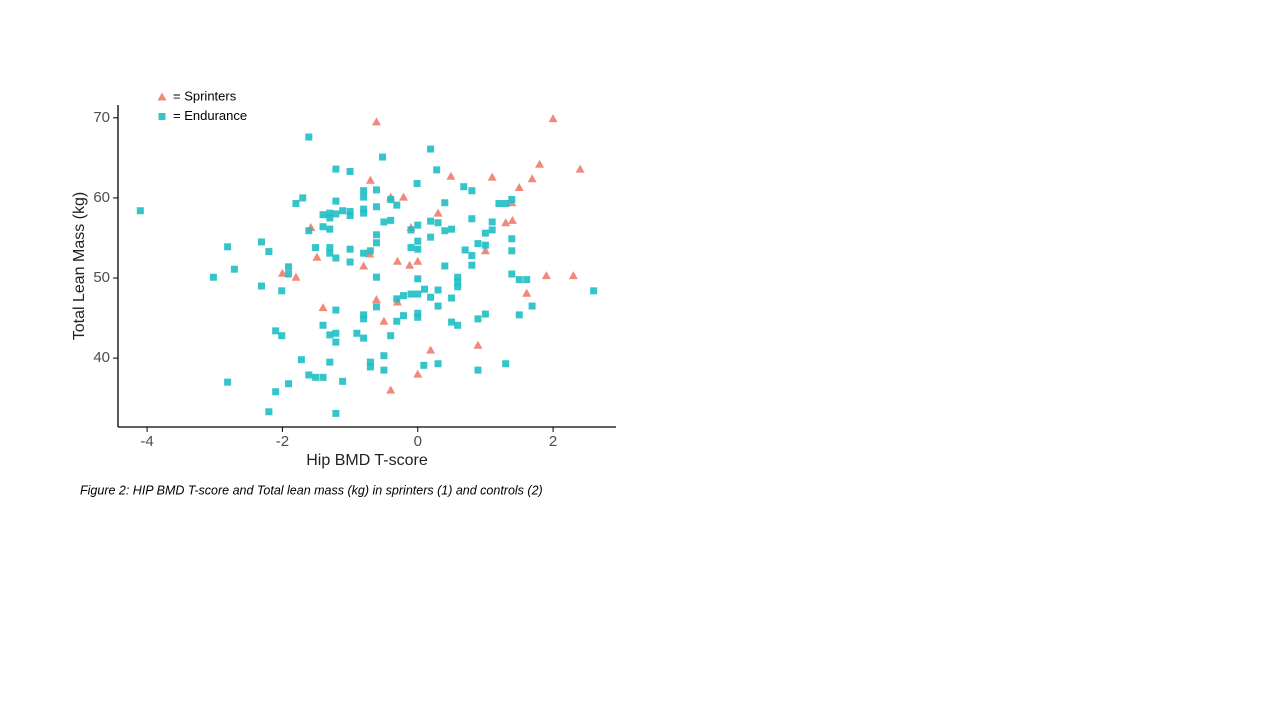 This screenshot has width=1280, height=725. I want to click on legend-label: = Sprinters, so click(205, 95).